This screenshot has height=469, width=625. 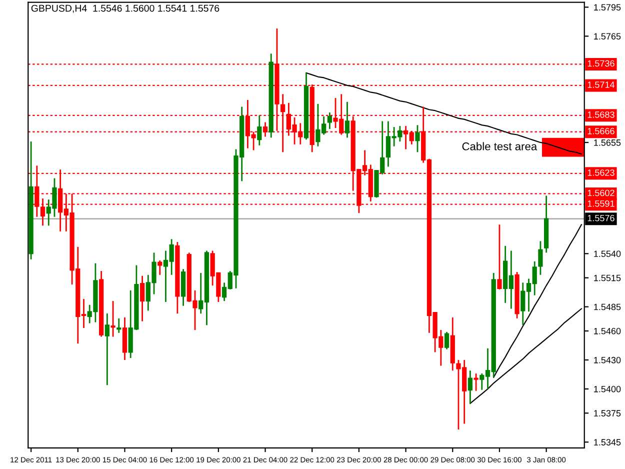 What do you see at coordinates (607, 36) in the screenshot?
I see `y-tick-label: 1.5765` at bounding box center [607, 36].